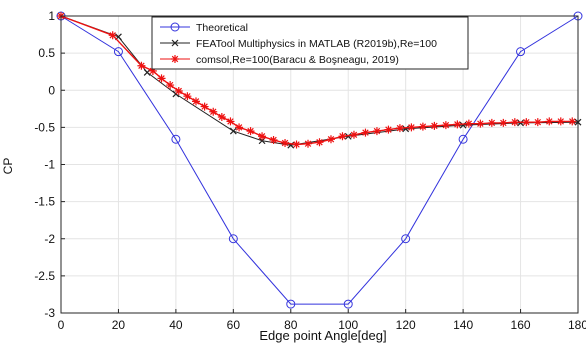 This screenshot has width=586, height=351. Describe the element at coordinates (49, 165) in the screenshot. I see `y-tick-label: -1` at that location.